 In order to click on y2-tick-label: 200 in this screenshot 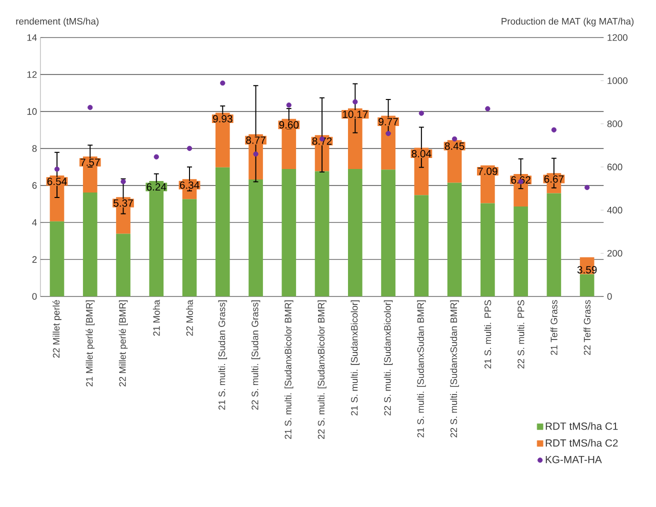, I will do `click(614, 253)`.